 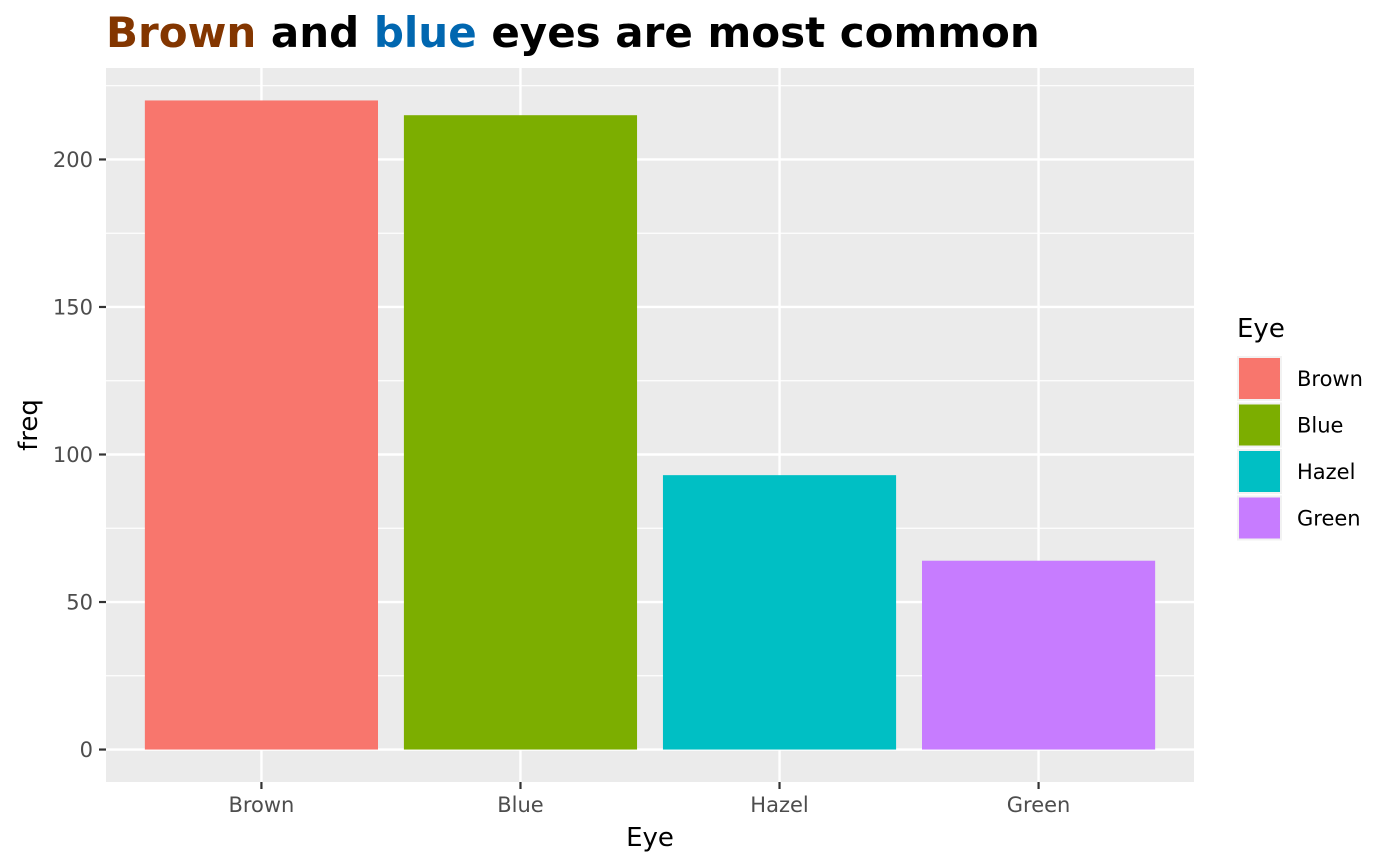 I want to click on x-tick-label: Brown, so click(x=261, y=805).